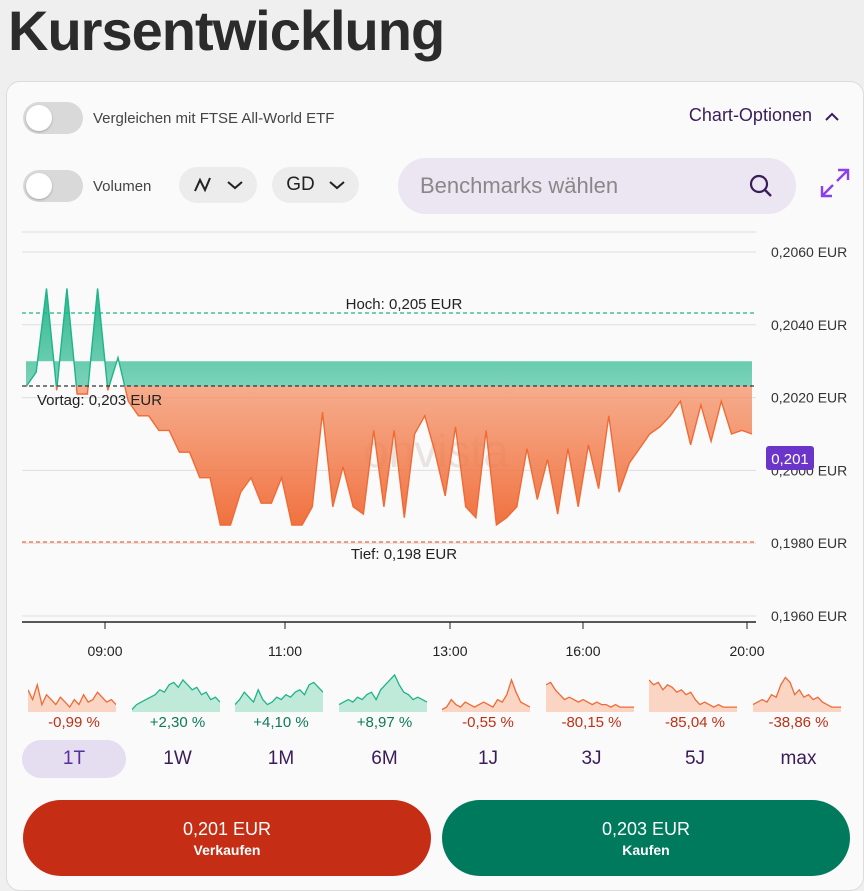 This screenshot has height=891, width=864. What do you see at coordinates (300, 184) in the screenshot?
I see `average-label: GD` at bounding box center [300, 184].